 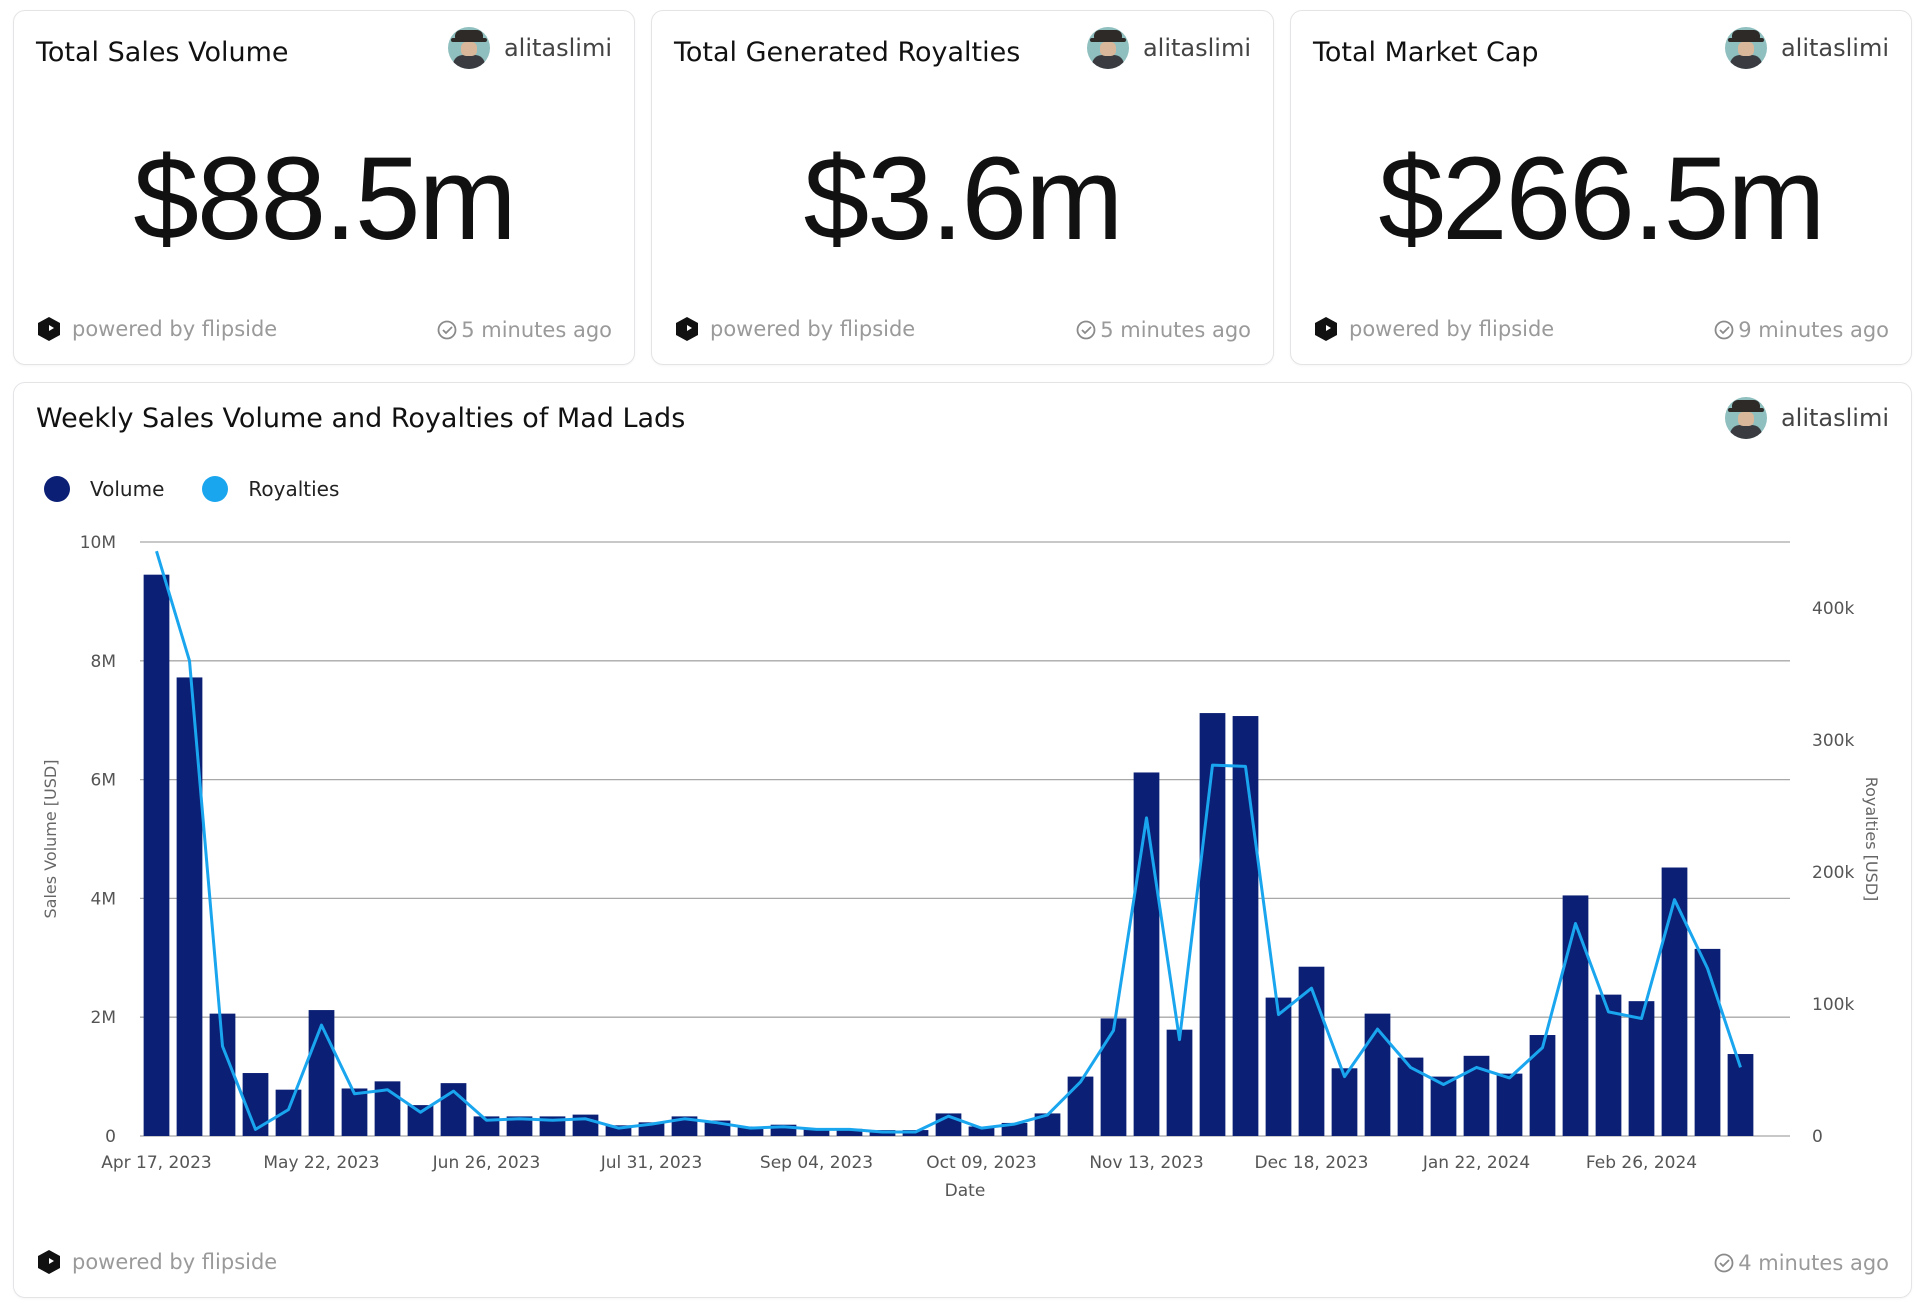 I want to click on legend-item-volume: Volume, so click(x=104, y=489).